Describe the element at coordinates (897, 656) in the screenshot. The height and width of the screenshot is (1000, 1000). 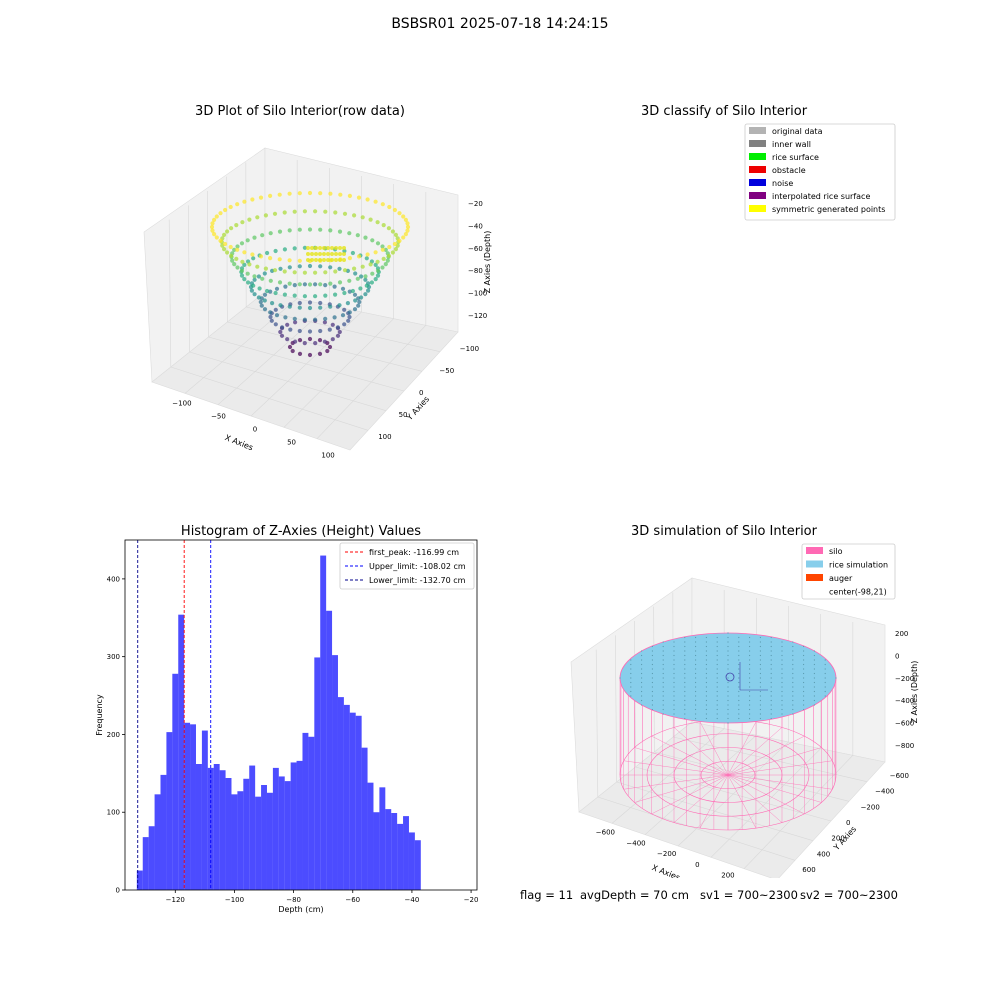
I see `sim-z-tick-label: 0` at that location.